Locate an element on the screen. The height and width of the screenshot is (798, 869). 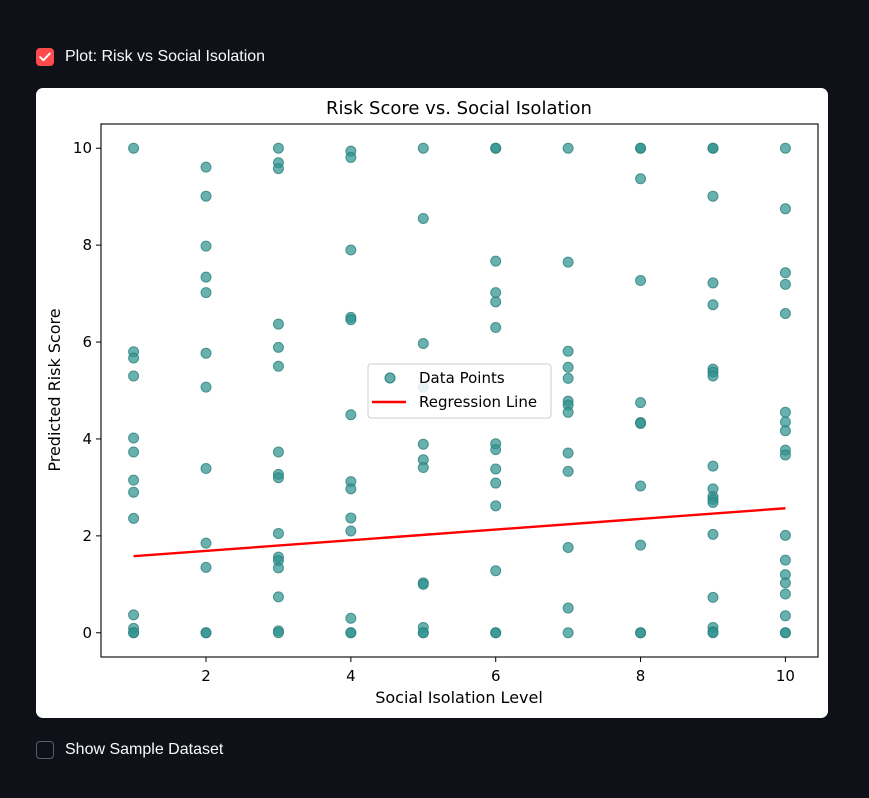
x-axis-ticks: 2 4 6 8 10 is located at coordinates (498, 671).